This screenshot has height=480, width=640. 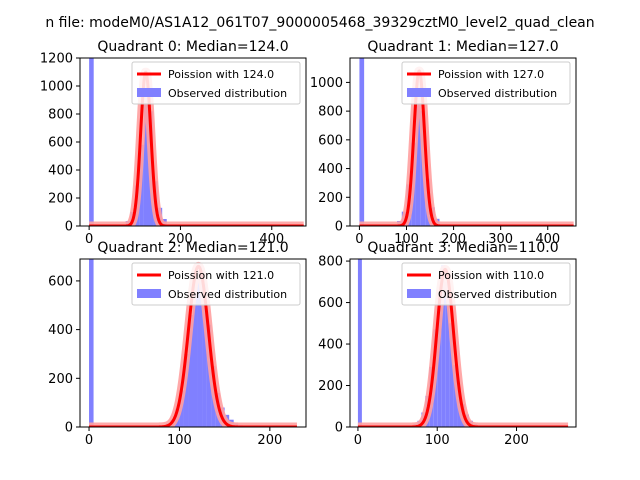 I want to click on quadrant-3-poisson-curve, so click(x=463, y=347).